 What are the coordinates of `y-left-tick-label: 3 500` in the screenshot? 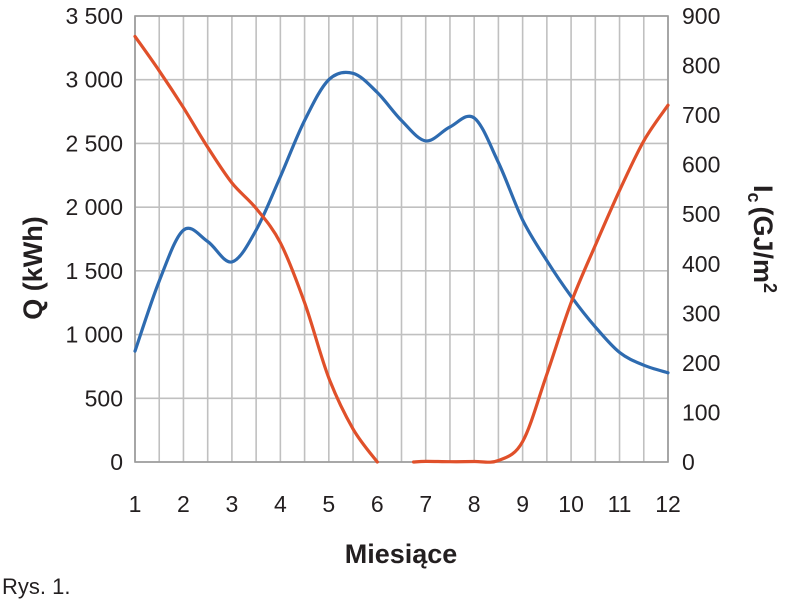 It's located at (94, 16).